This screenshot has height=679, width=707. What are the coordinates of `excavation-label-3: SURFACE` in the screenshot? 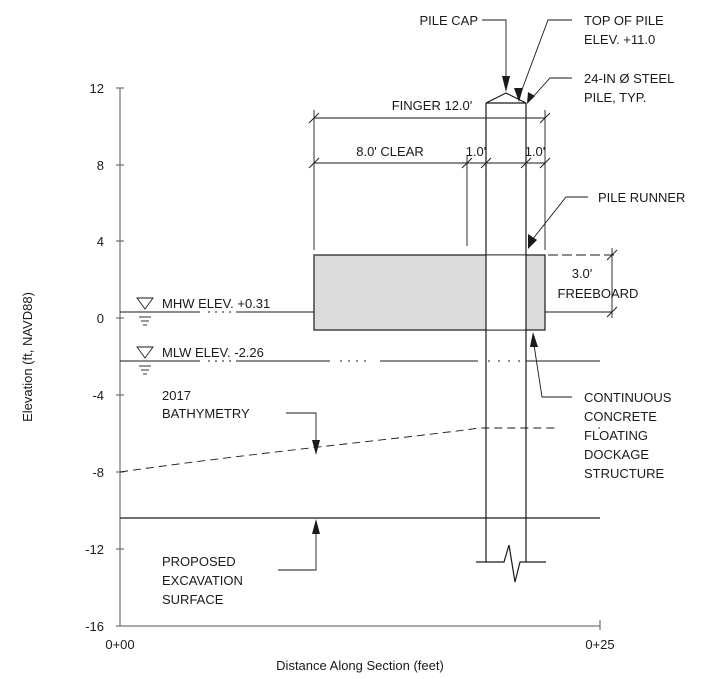 It's located at (193, 599).